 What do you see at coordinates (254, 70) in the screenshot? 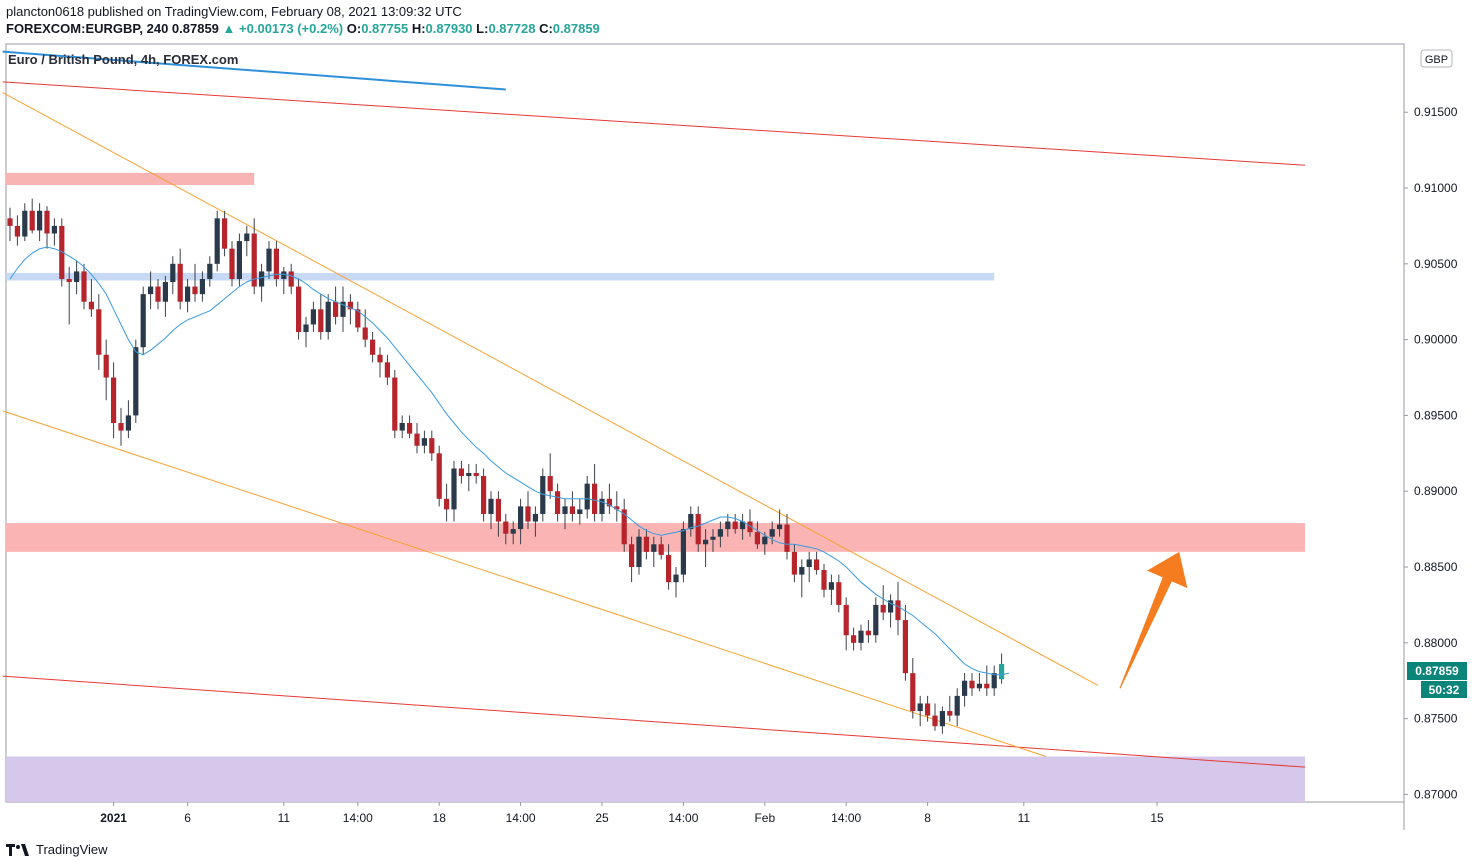
I see `blue-trend` at bounding box center [254, 70].